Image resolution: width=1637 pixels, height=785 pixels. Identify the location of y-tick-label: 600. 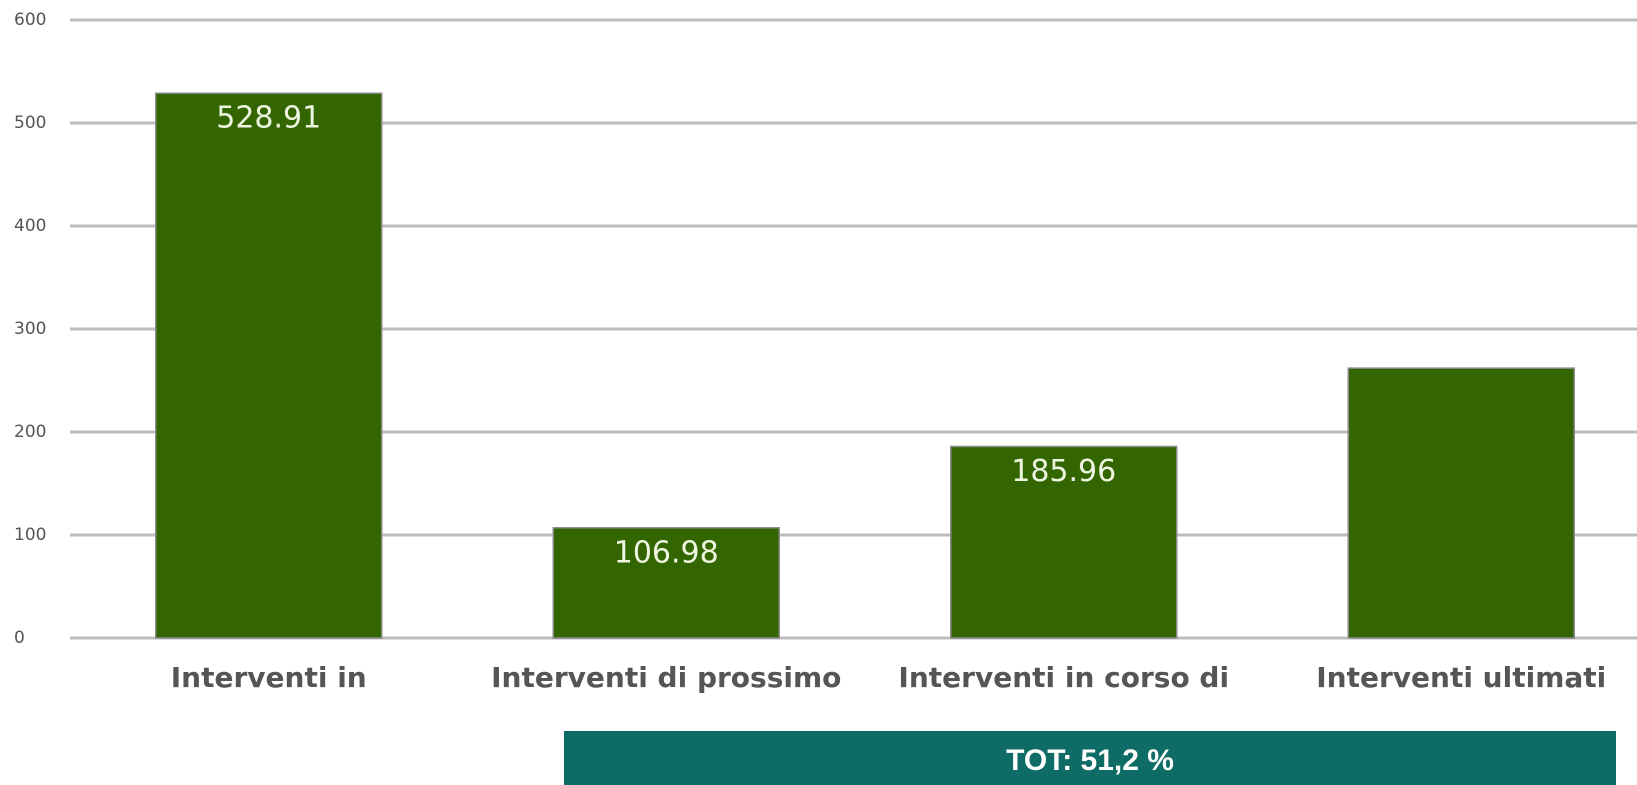
(30, 20).